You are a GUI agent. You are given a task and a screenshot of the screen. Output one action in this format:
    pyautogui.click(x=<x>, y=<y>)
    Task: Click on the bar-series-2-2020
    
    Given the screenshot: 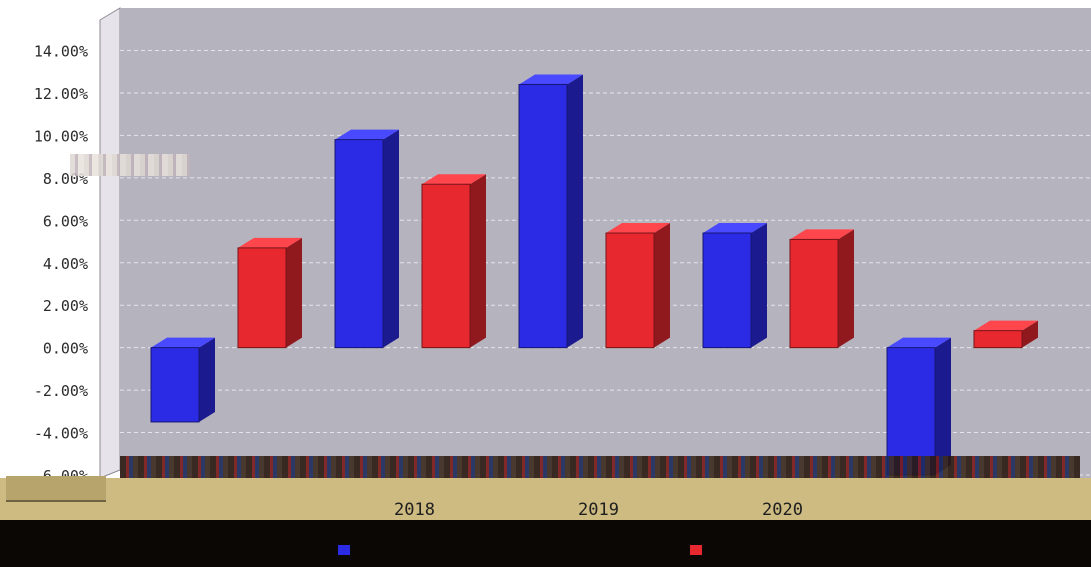 What is the action you would take?
    pyautogui.click(x=821, y=289)
    